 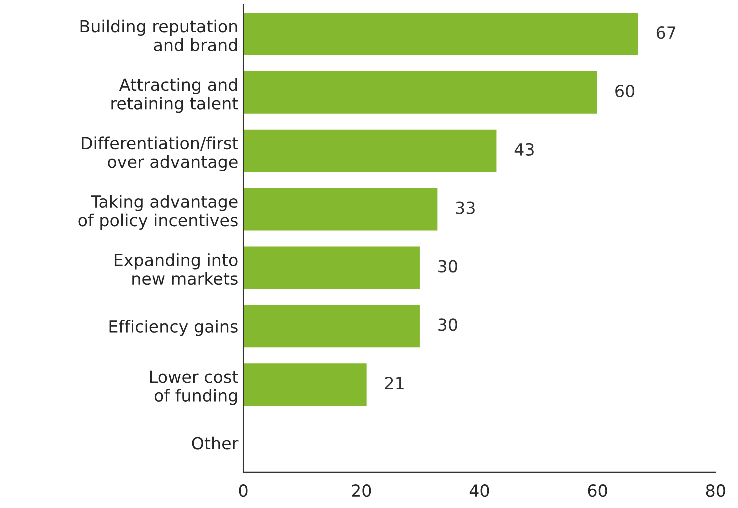 I want to click on x-tick-label: 60, so click(x=598, y=491).